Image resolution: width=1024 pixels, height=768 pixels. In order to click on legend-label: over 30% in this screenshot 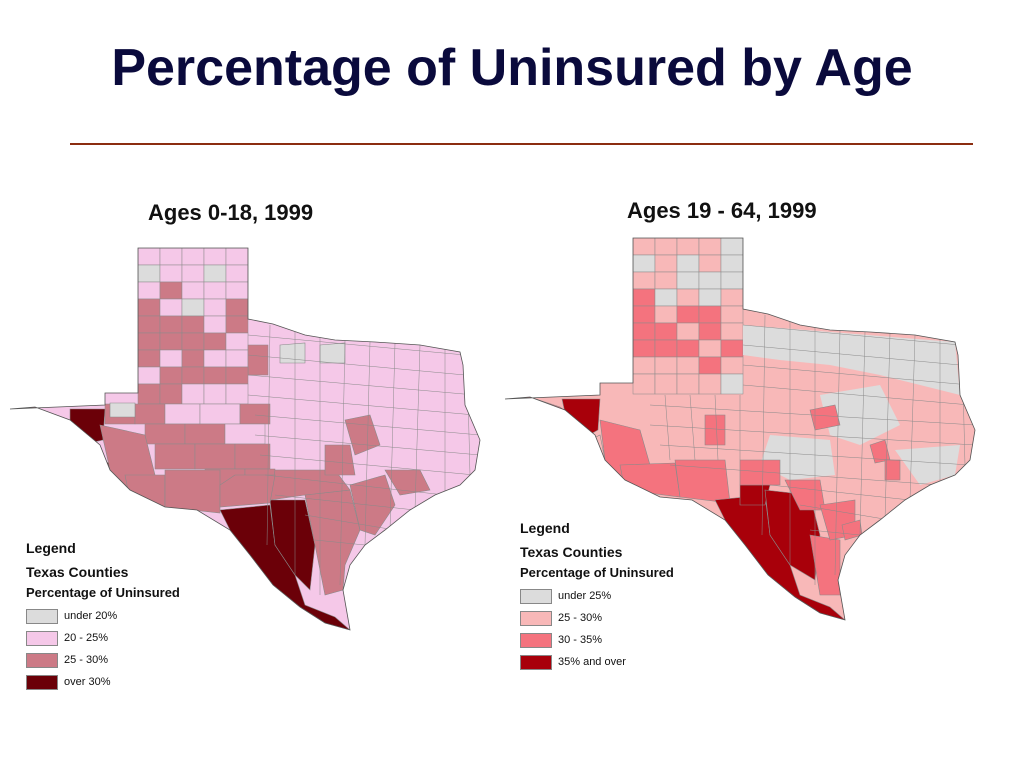, I will do `click(87, 682)`.